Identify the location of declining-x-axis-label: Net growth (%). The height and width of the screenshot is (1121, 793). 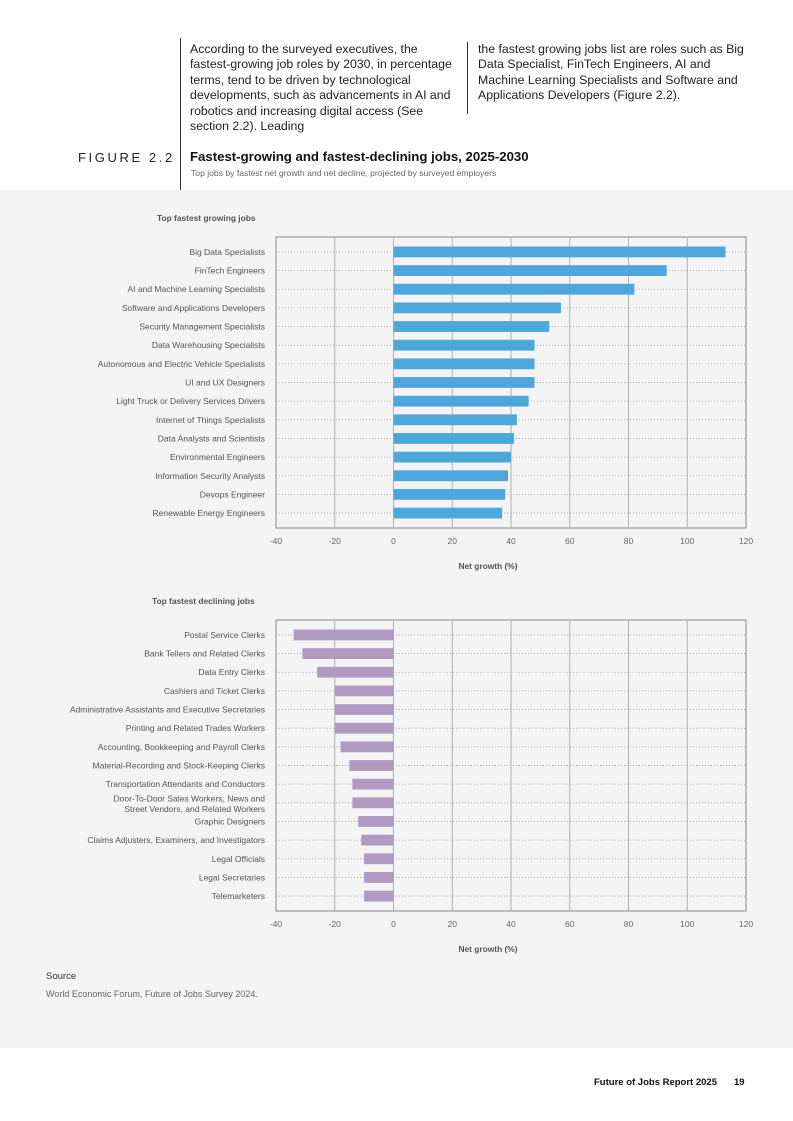
(487, 949).